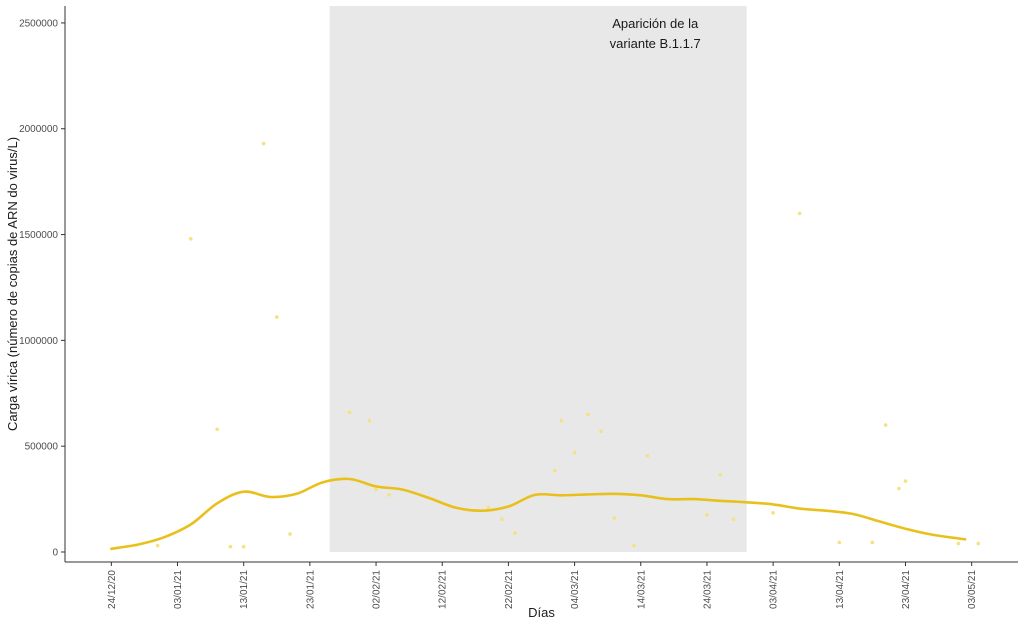 Image resolution: width=1024 pixels, height=626 pixels. Describe the element at coordinates (774, 589) in the screenshot. I see `x-tick-label: 03/04/21` at that location.